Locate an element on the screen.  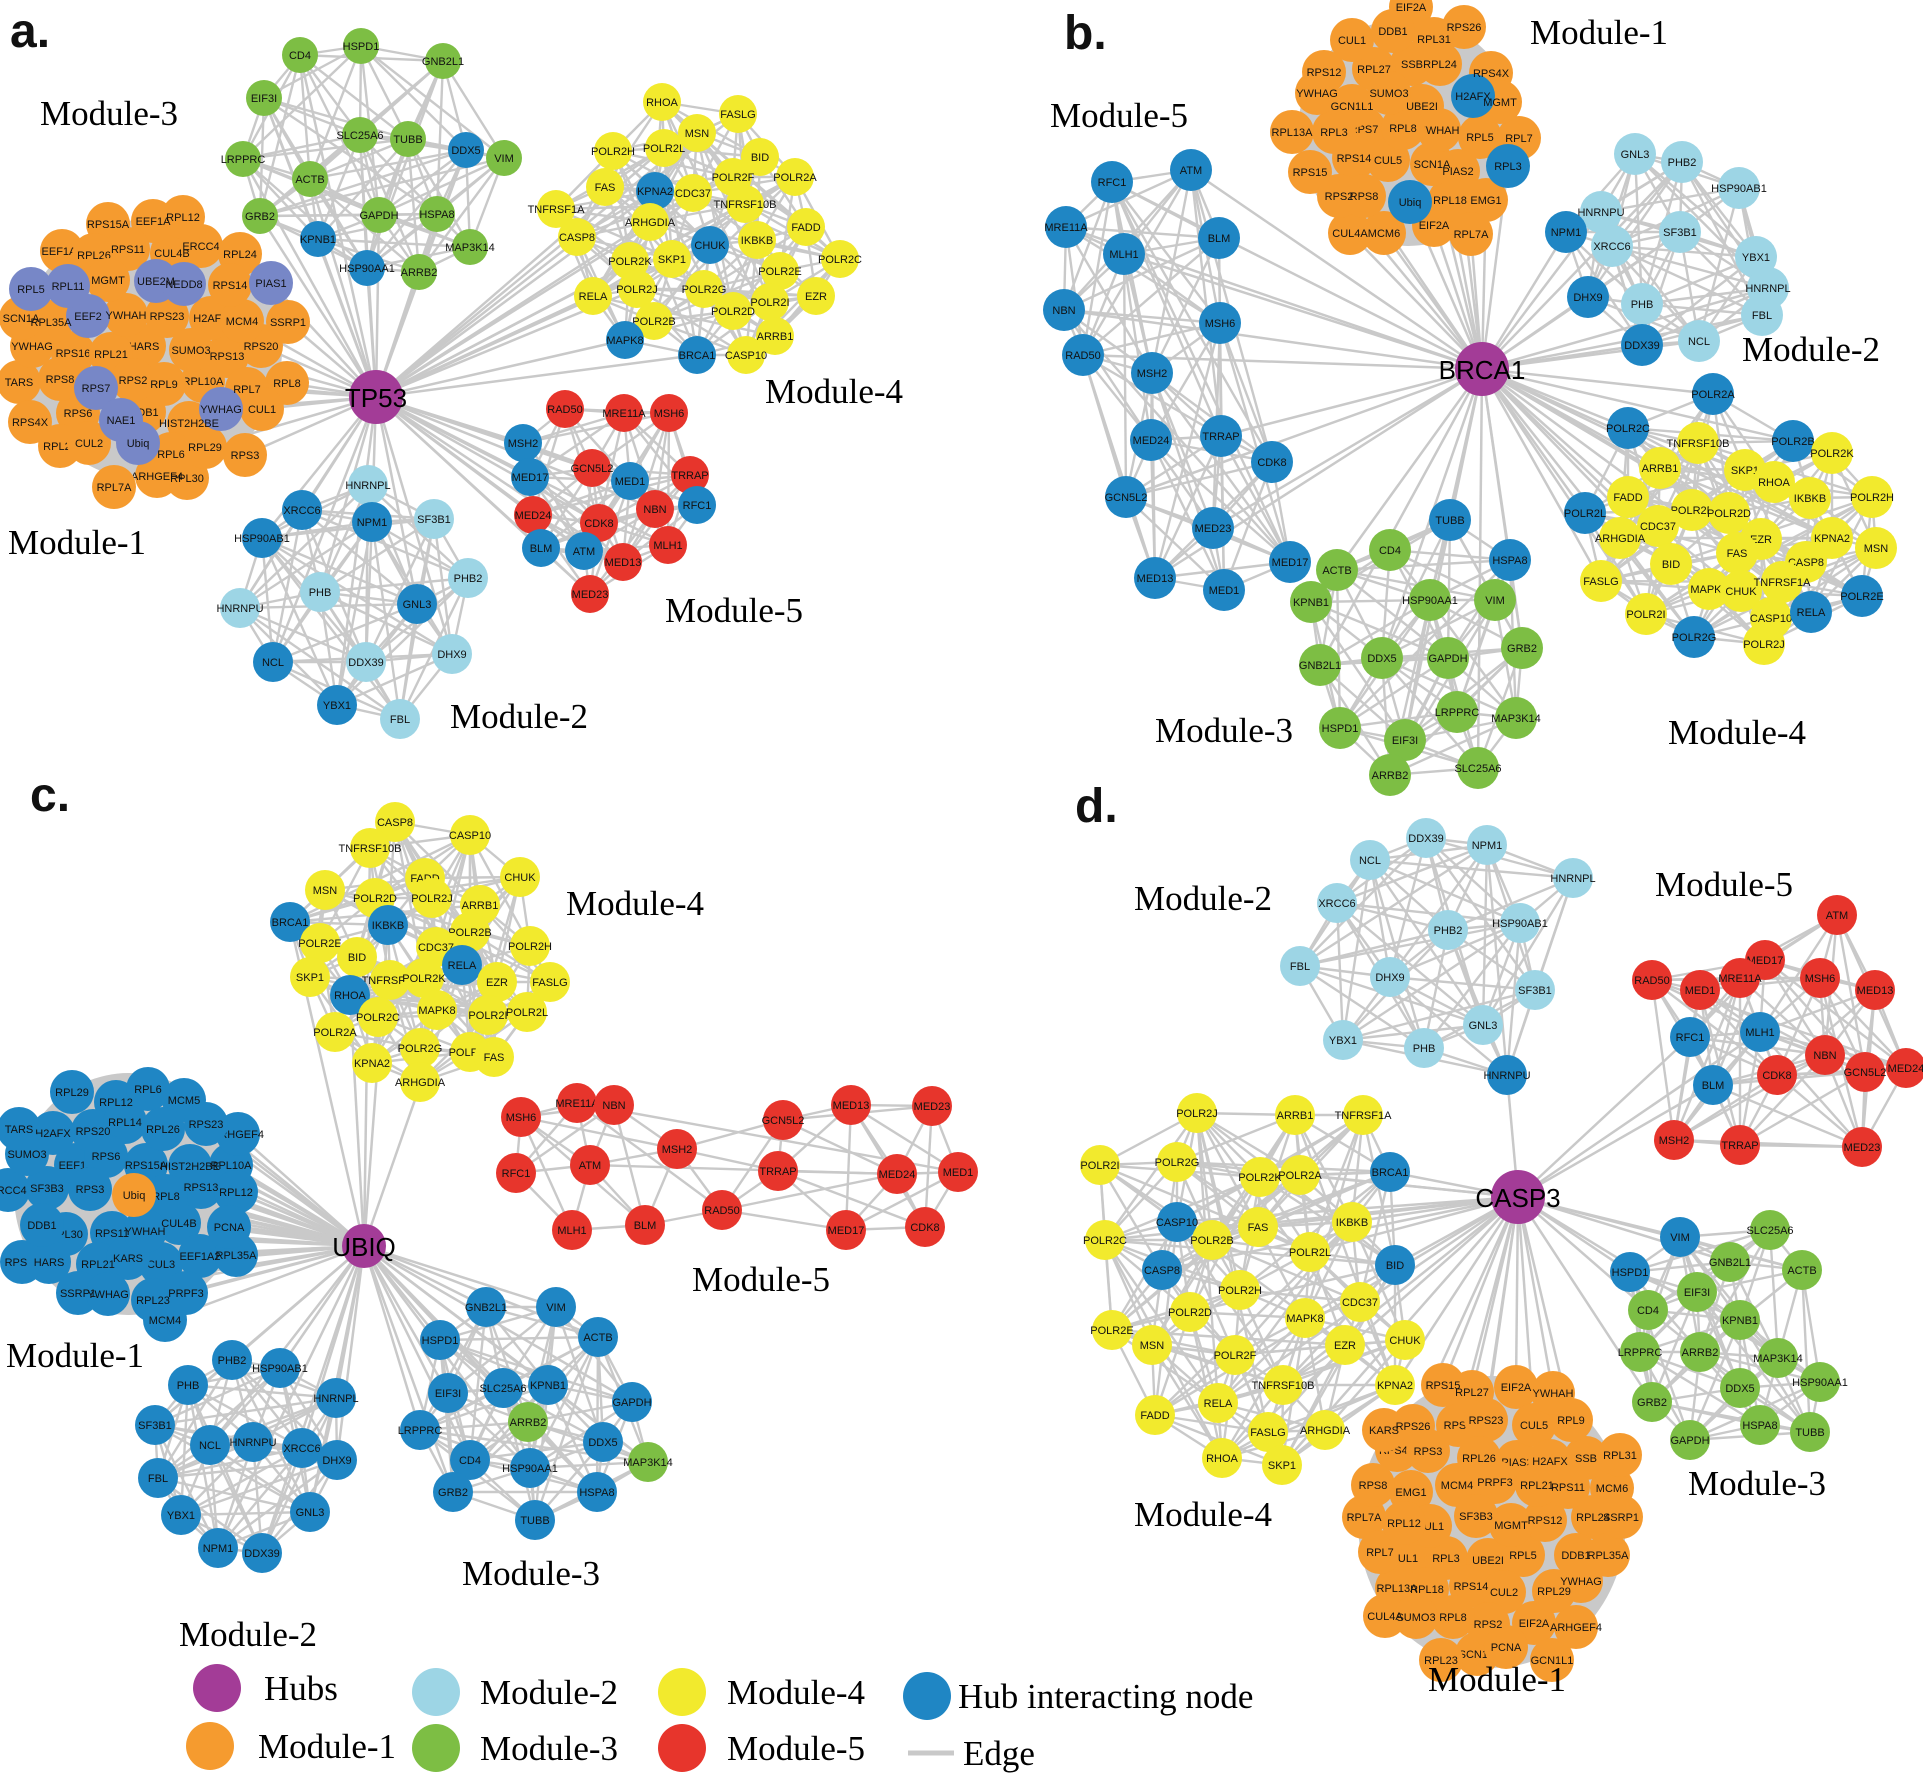
svg-text: PIAS2 is located at coordinates (1457, 172).